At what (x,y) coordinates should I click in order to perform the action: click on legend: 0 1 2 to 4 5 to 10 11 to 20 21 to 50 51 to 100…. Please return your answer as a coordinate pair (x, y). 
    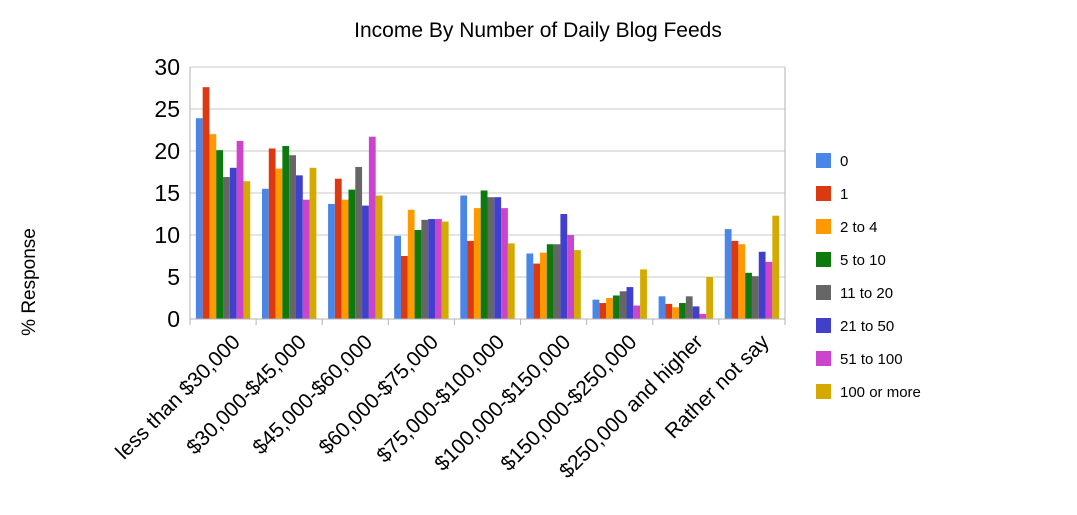
    Looking at the image, I should click on (868, 277).